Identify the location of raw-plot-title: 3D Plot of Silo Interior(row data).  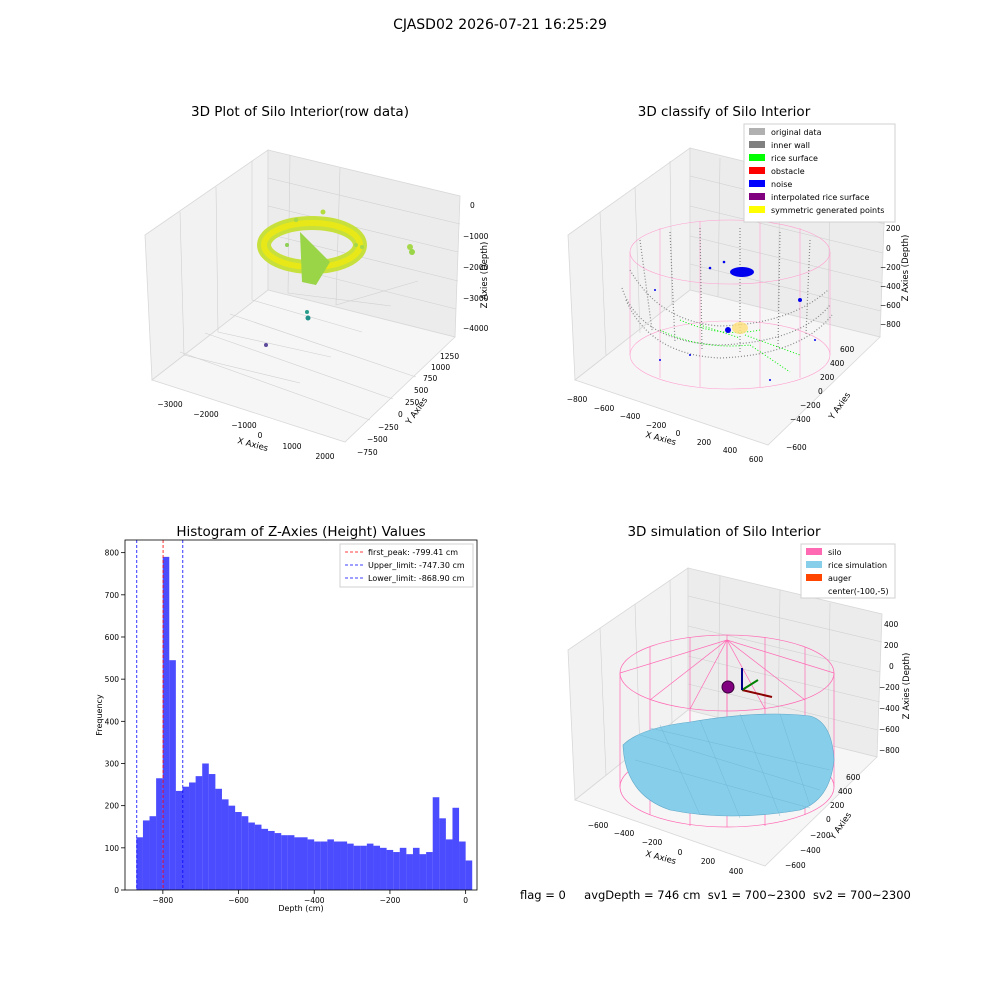
(300, 112).